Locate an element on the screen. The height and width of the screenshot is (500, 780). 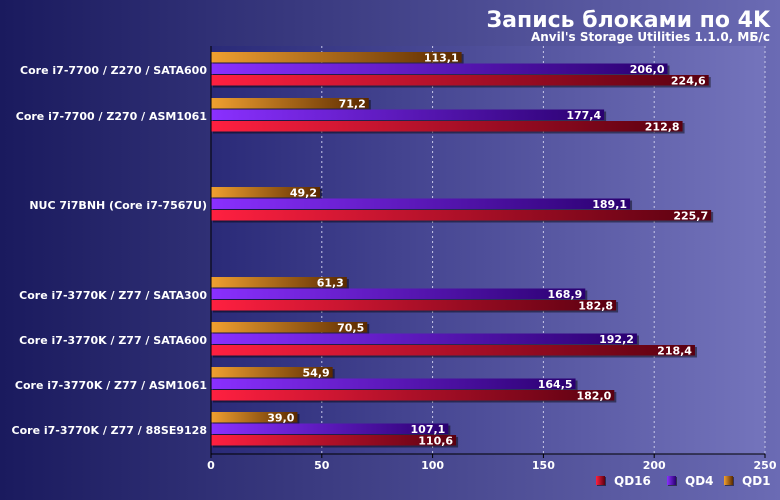
category-label: Core i7-7700 / Z270 / ASM1061 is located at coordinates (111, 116).